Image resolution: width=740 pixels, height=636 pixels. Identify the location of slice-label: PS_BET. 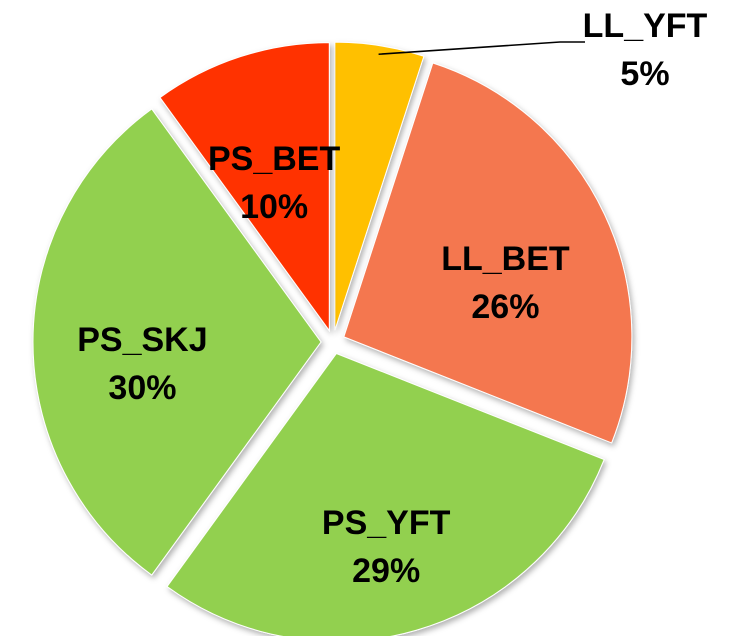
(274, 159).